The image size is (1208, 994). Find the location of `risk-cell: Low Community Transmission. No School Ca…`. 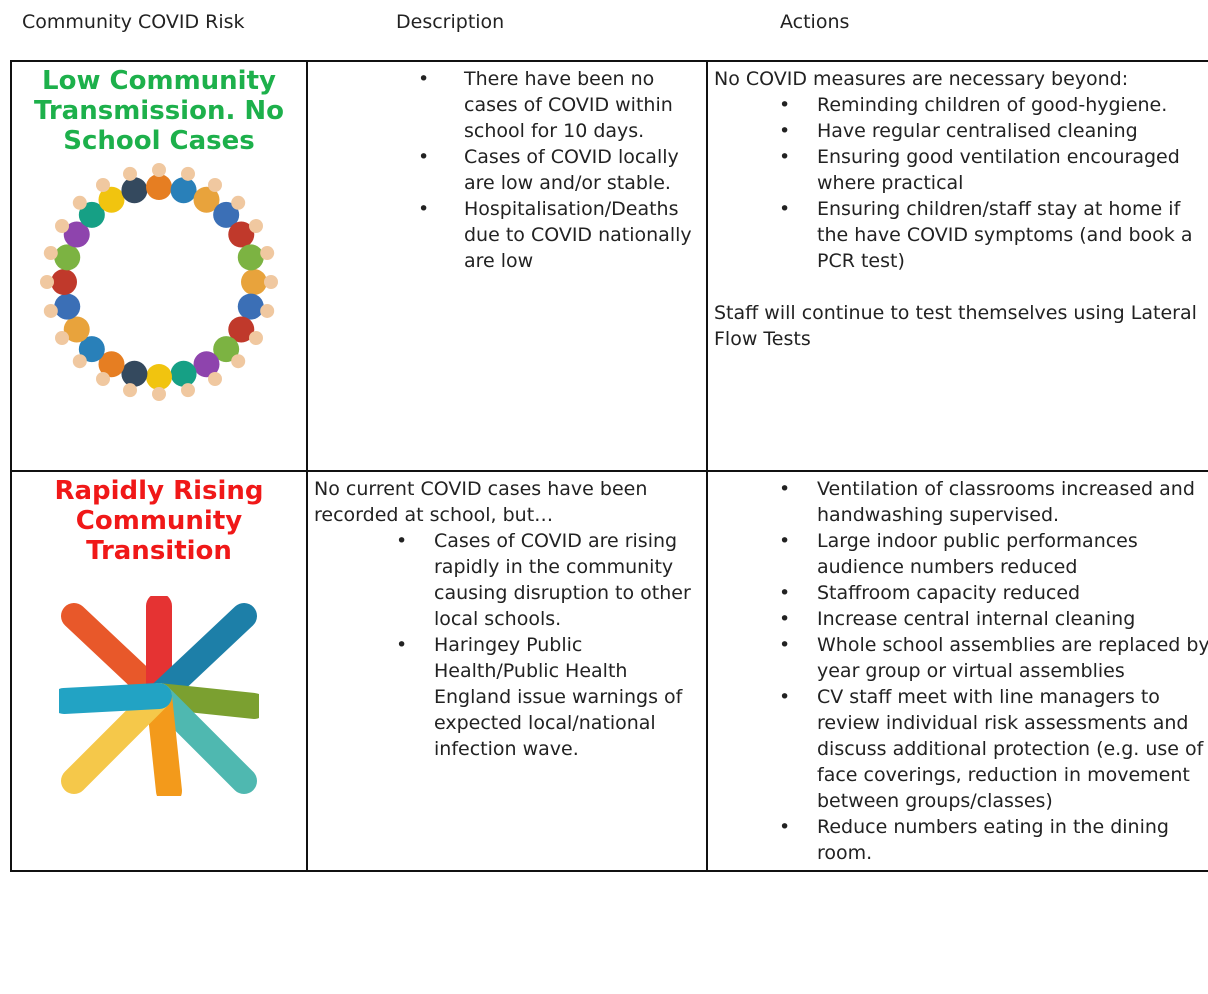

risk-cell: Low Community Transmission. No School Ca… is located at coordinates (159, 266).